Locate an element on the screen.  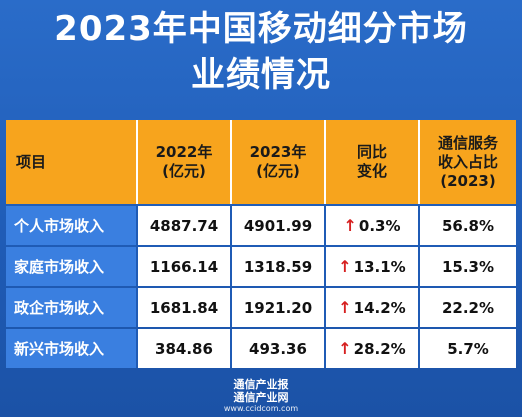
yoy-text: 28.2% is located at coordinates (379, 348).